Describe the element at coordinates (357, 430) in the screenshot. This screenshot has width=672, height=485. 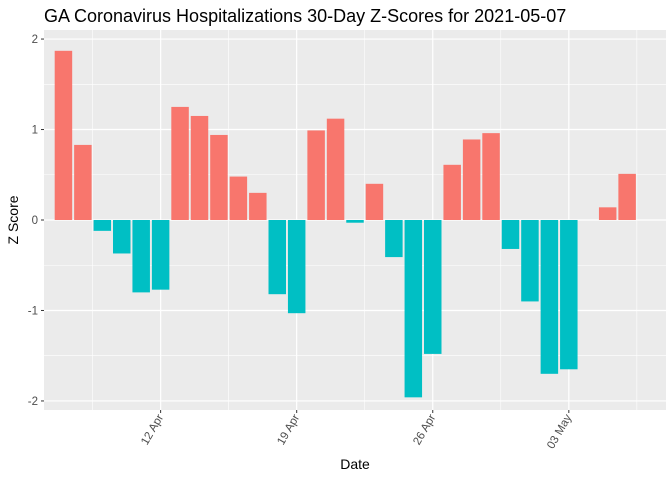
I see `x-axis: 12 Apr 19 Apr 26 Apr 03 May` at that location.